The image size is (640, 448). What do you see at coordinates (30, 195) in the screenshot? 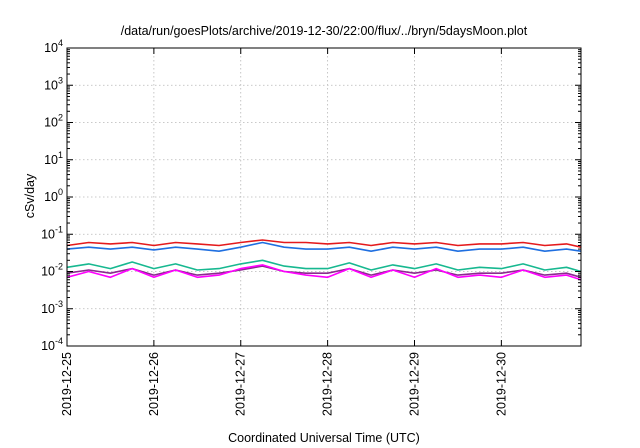
I see `y-axis-label: cSv/day` at bounding box center [30, 195].